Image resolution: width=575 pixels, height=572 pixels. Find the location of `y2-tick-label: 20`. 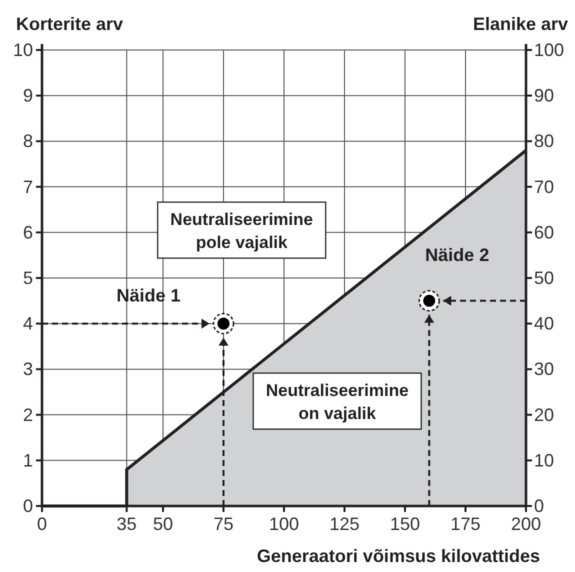

y2-tick-label: 20 is located at coordinates (544, 414).